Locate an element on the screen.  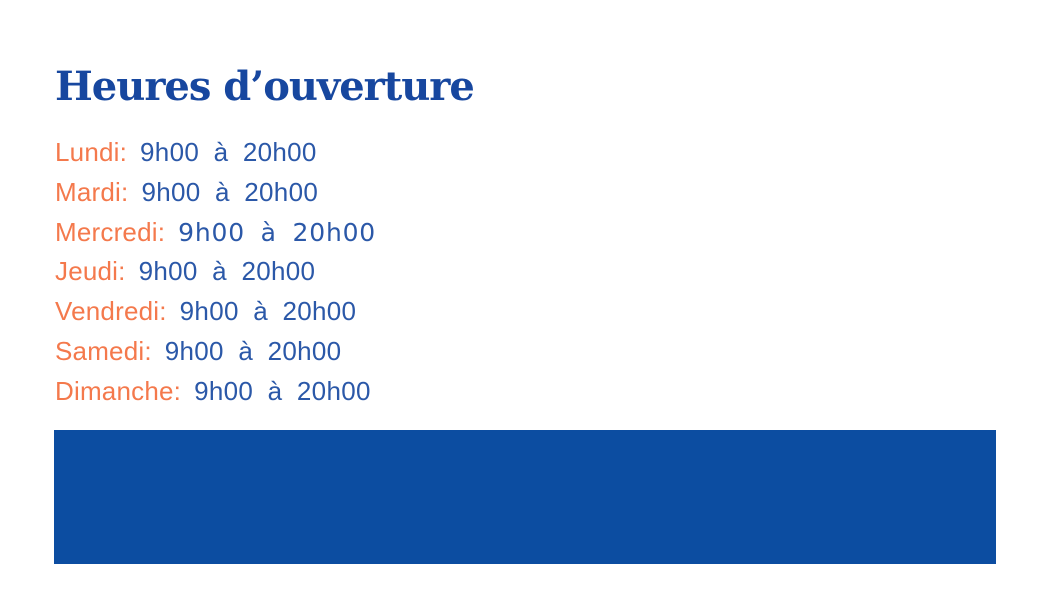
hours-row: Vendredi: 9h00 à 20h00 is located at coordinates (215, 312).